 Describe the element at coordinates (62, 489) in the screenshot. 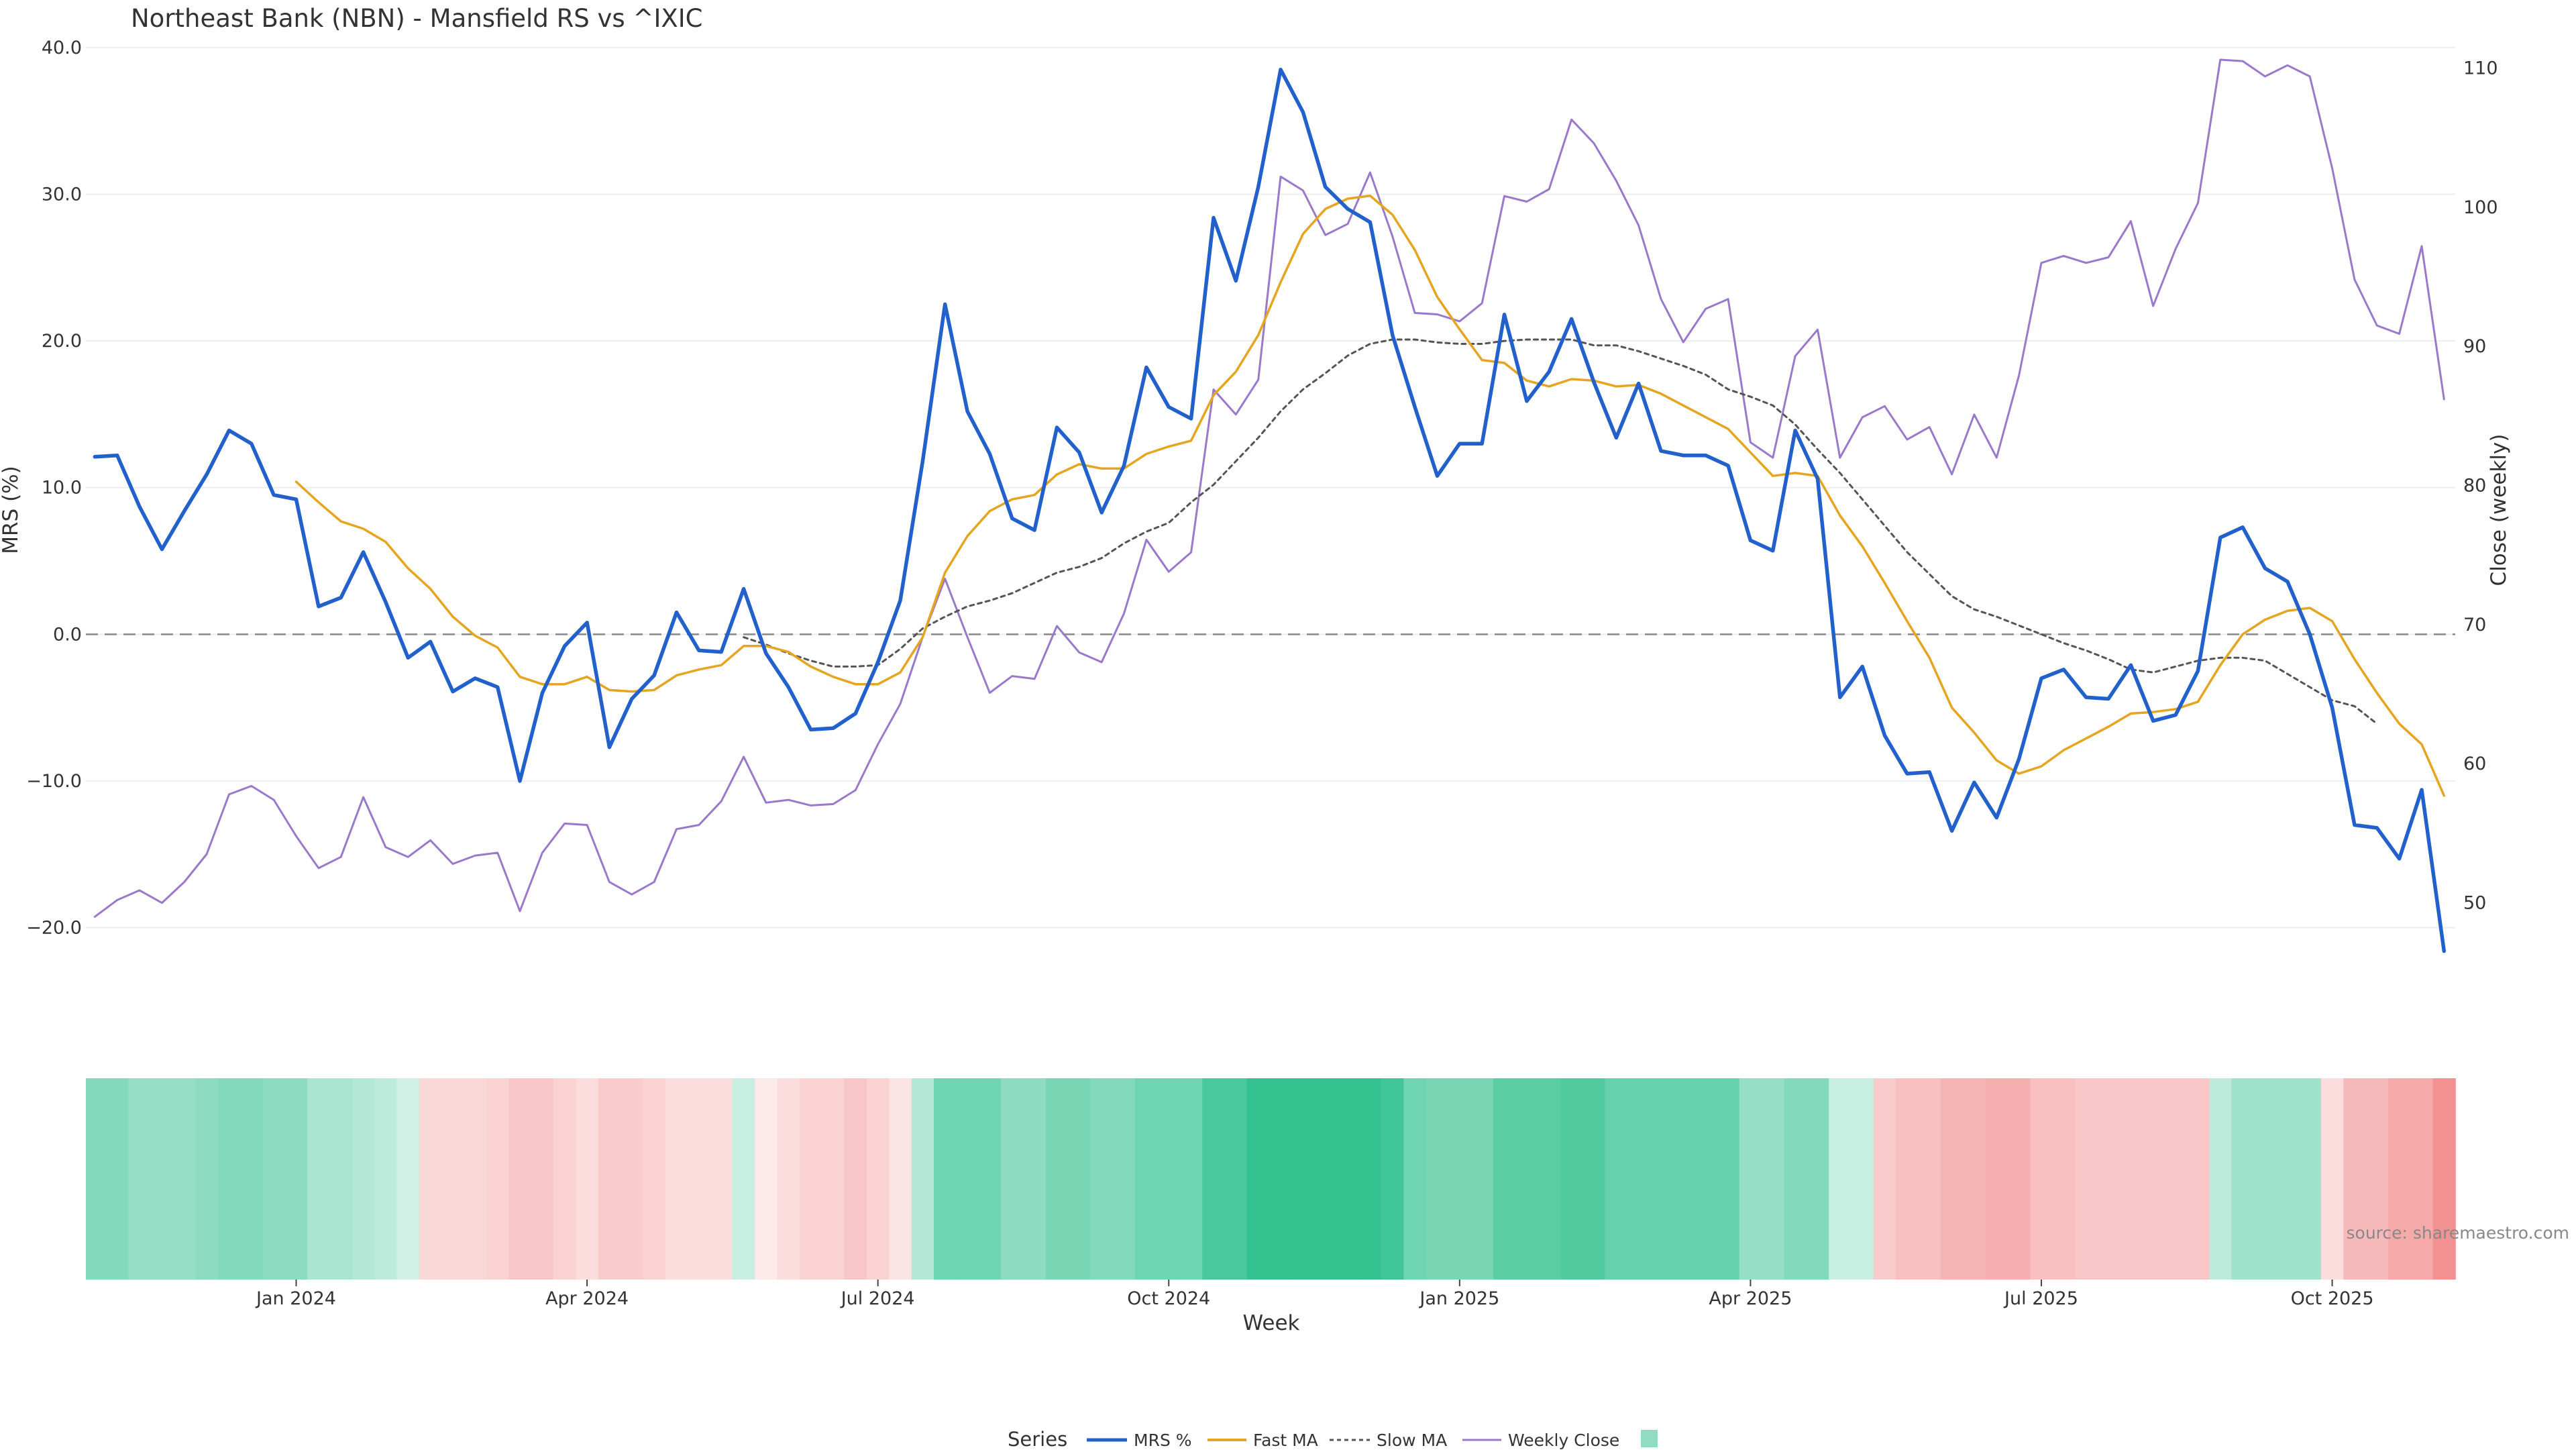

I see `y-left-tick-label: 10.0` at that location.